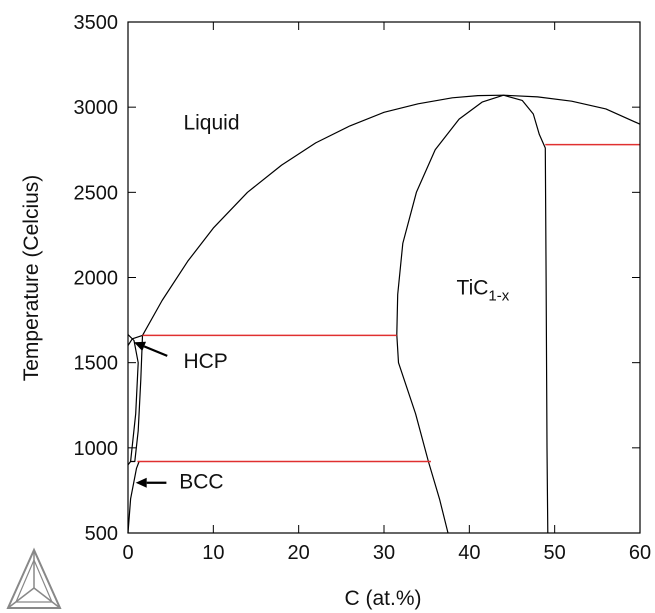 This screenshot has width=655, height=613. I want to click on x-tick-label: 50, so click(555, 553).